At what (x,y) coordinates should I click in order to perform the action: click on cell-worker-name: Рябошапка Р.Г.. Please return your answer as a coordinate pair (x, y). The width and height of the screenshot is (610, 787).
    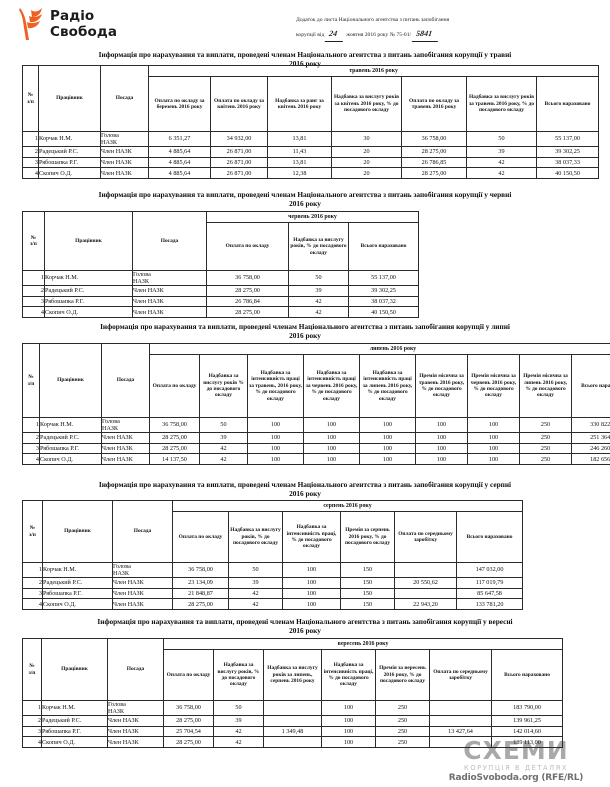
    Looking at the image, I should click on (88, 301).